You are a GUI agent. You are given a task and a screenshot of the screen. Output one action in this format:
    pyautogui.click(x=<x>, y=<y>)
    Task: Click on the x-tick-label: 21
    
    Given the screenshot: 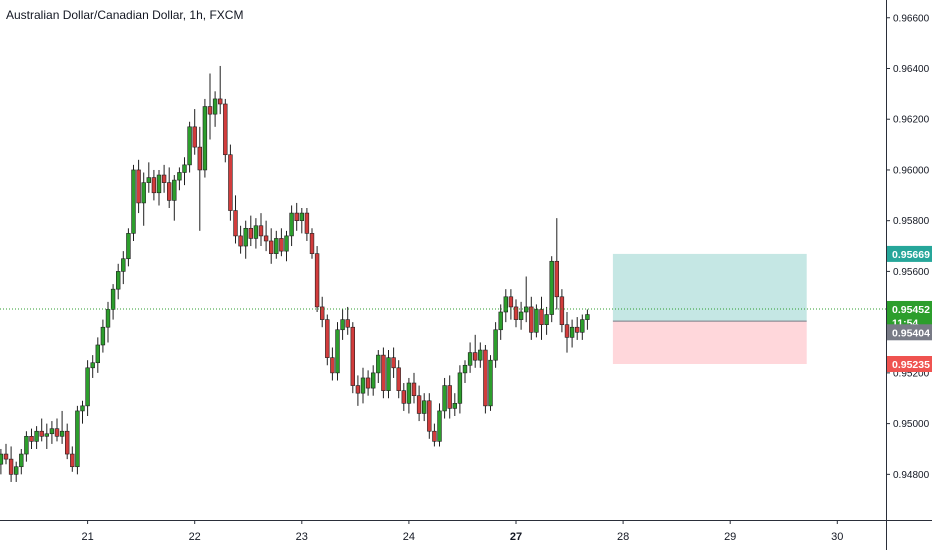 What is the action you would take?
    pyautogui.click(x=87, y=537)
    